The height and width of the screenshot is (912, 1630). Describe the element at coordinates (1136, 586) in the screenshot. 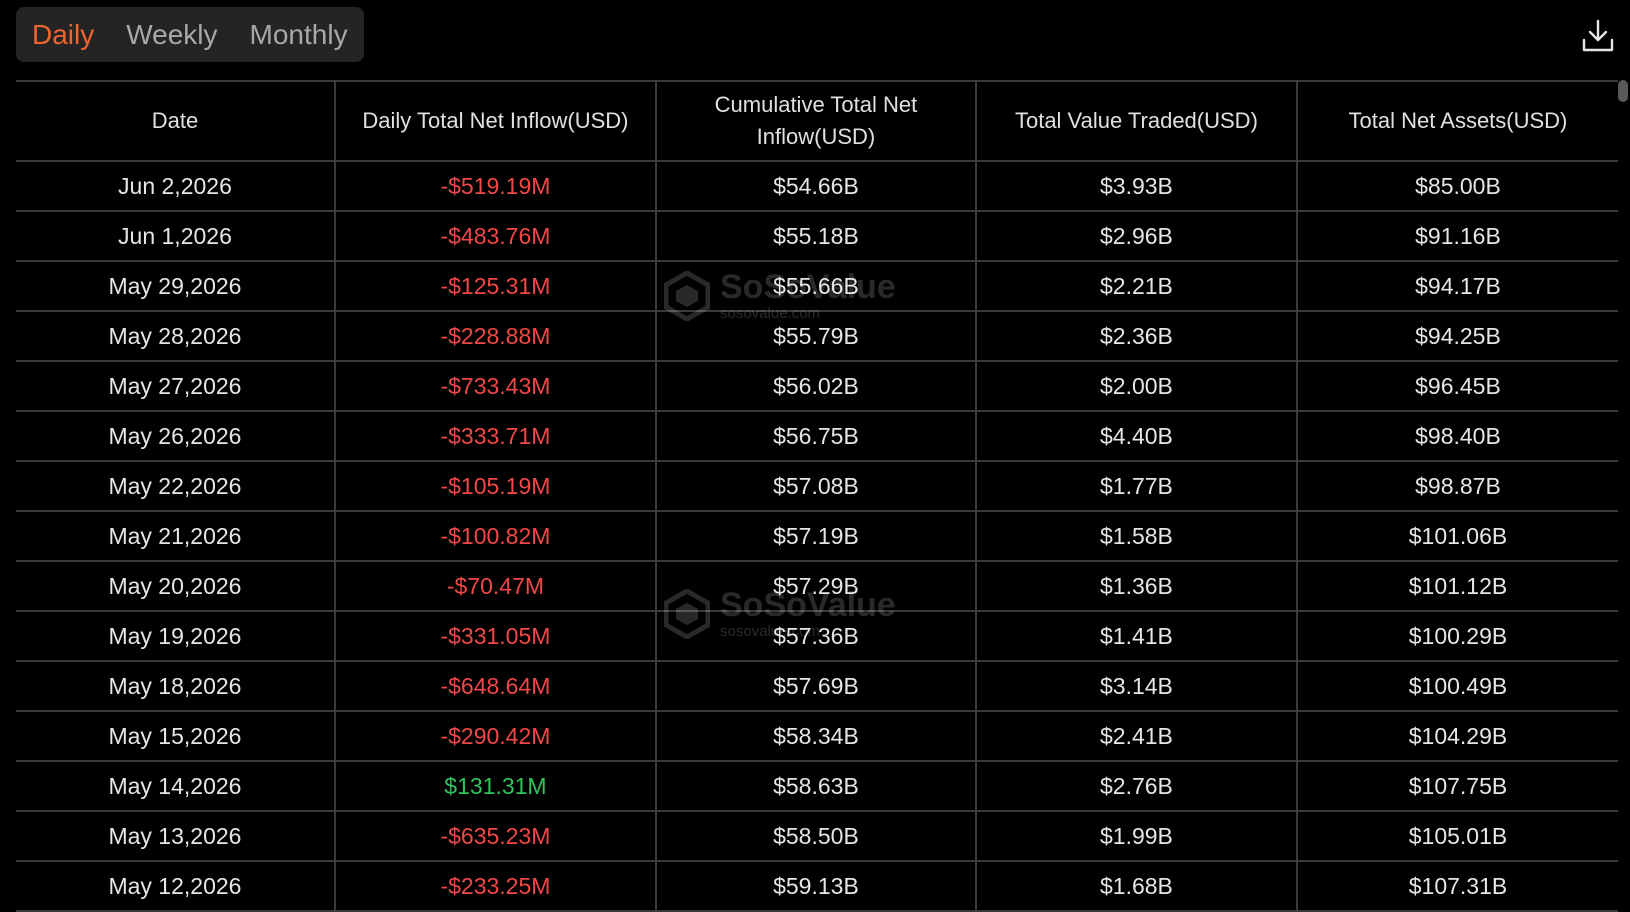

I see `value-traded-cell: $1.36B` at that location.